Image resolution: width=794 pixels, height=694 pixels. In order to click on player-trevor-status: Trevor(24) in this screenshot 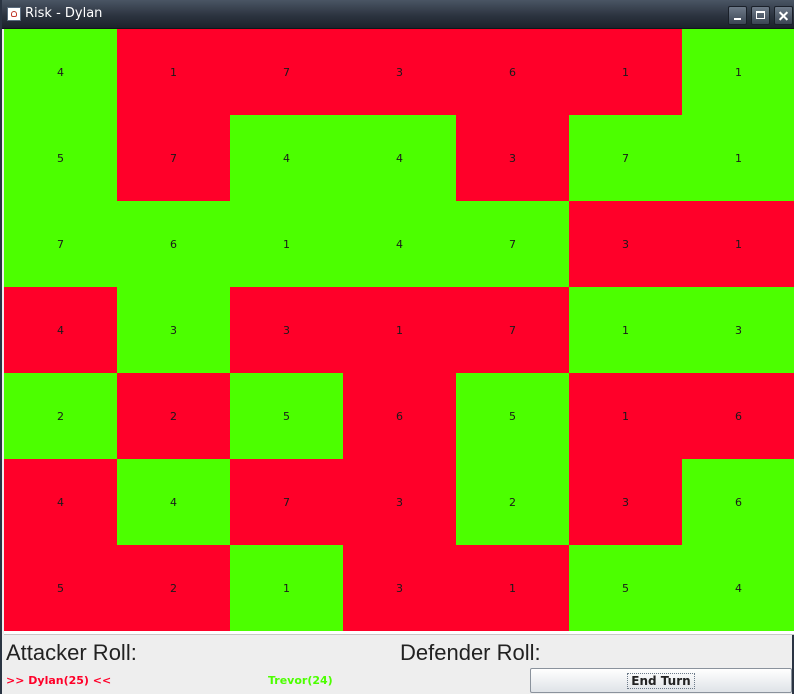, I will do `click(300, 680)`.